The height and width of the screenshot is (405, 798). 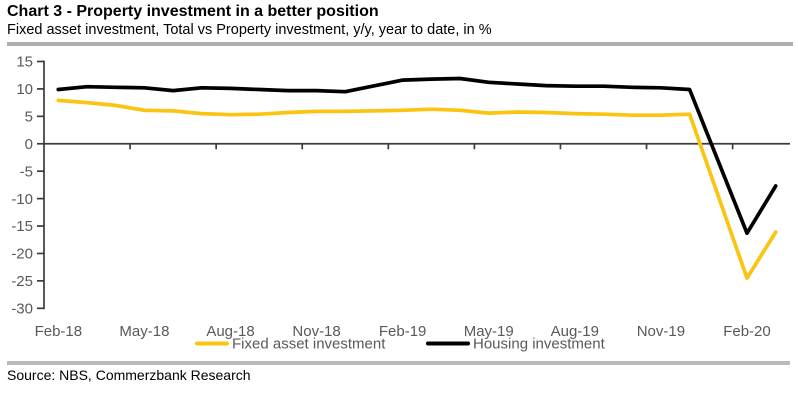 What do you see at coordinates (24, 89) in the screenshot?
I see `y-tick-label: 10` at bounding box center [24, 89].